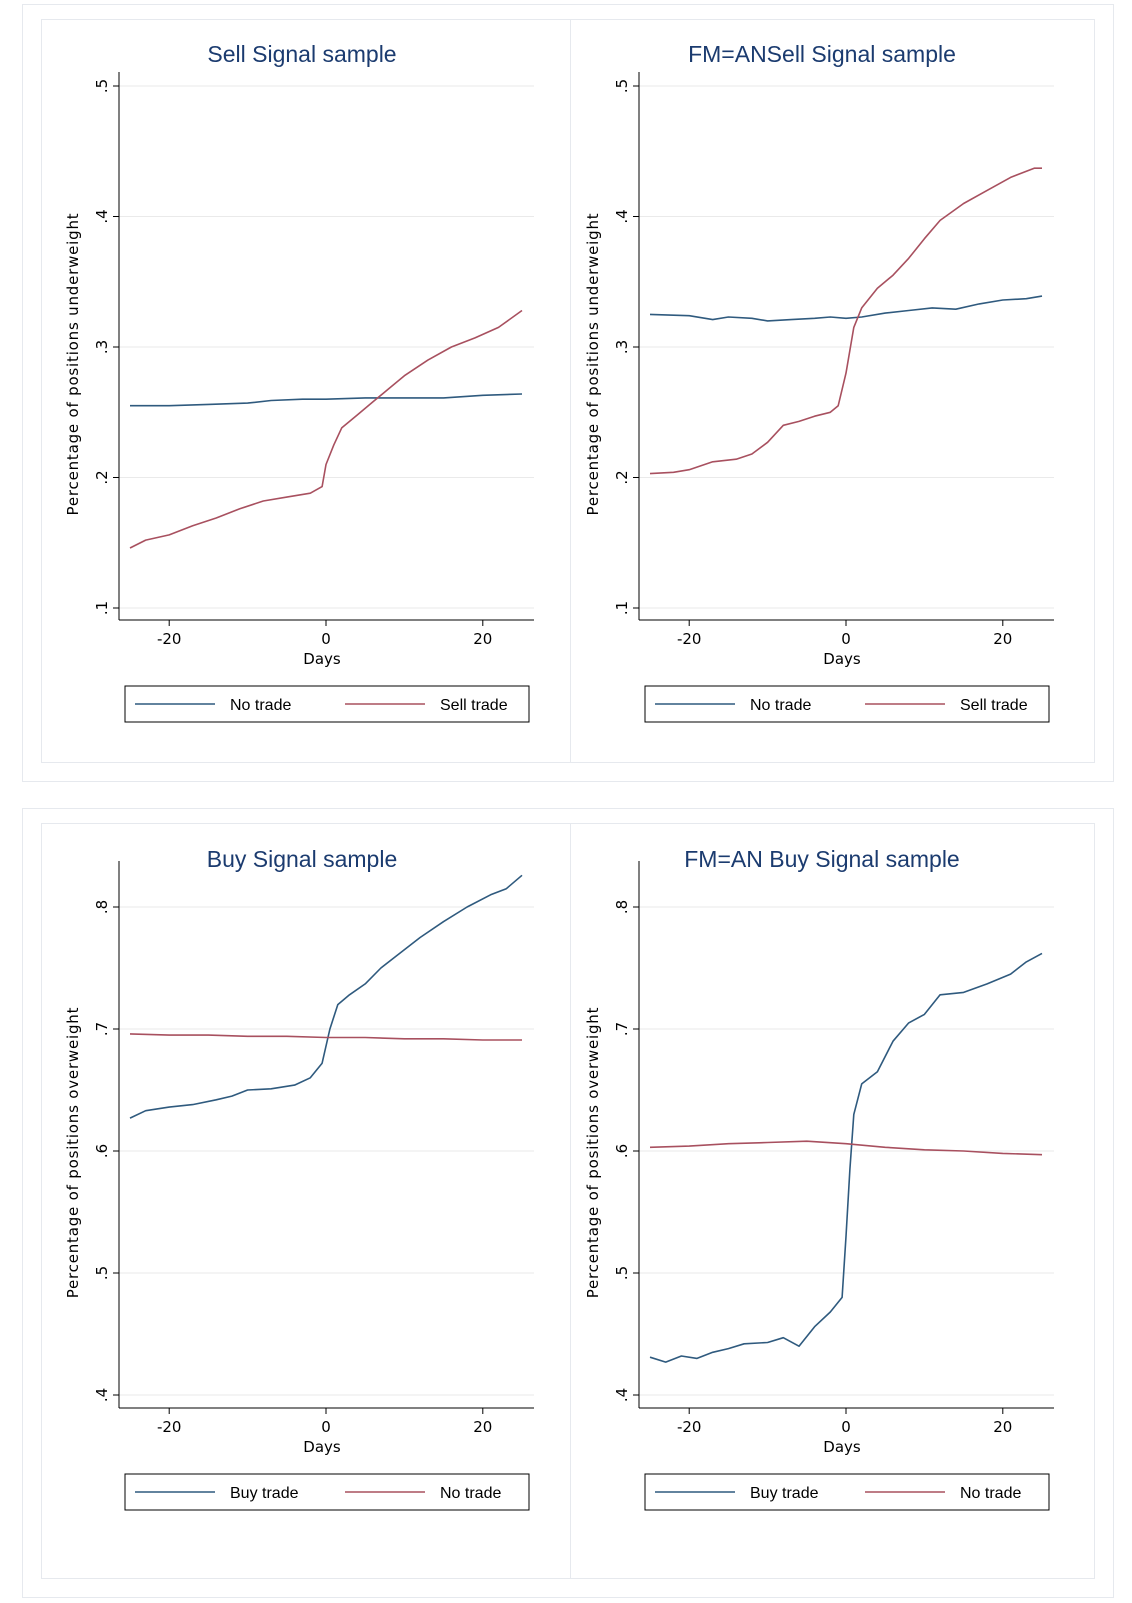  I want to click on chart-title: Sell Signal sample, so click(301, 54).